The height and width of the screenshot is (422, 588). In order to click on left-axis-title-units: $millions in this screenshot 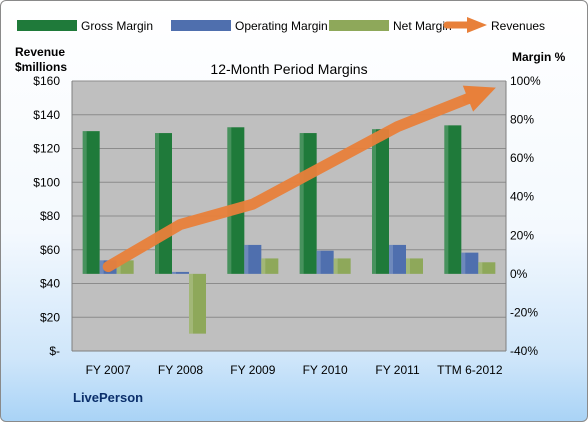, I will do `click(41, 67)`.